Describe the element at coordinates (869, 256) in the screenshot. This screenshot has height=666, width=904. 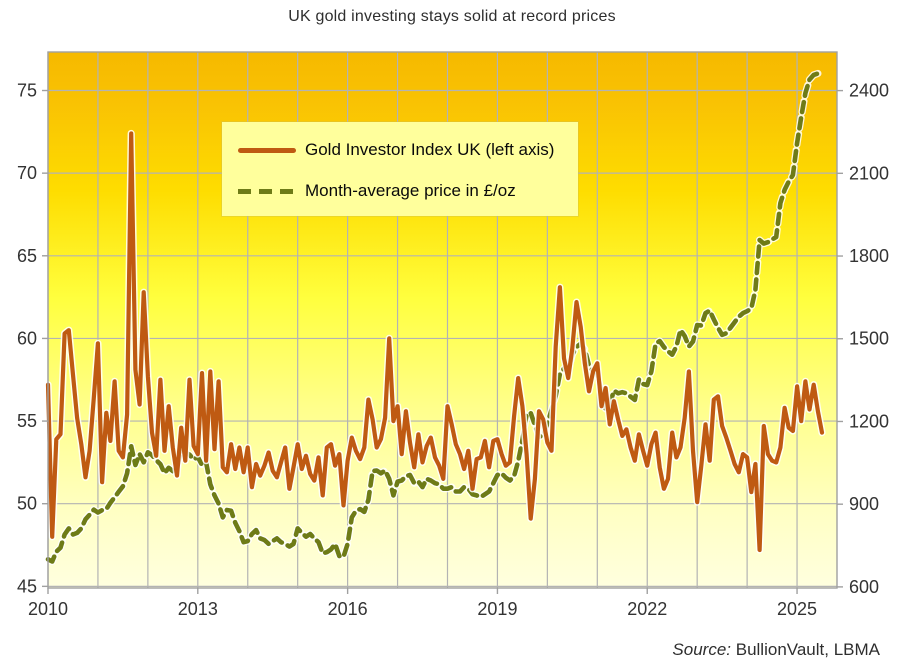
I see `right-axis-tick-label: 1800` at that location.